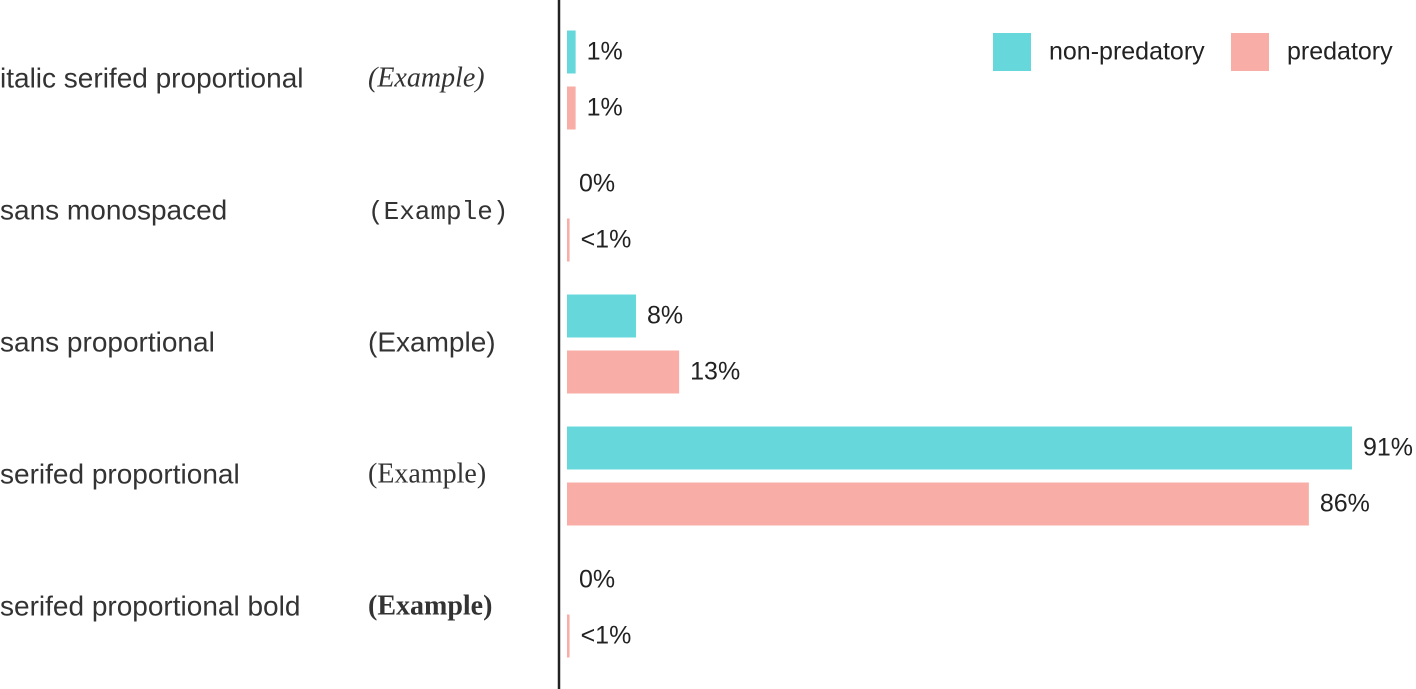 The image size is (1416, 689). Describe the element at coordinates (665, 316) in the screenshot. I see `value-label: 8%` at that location.